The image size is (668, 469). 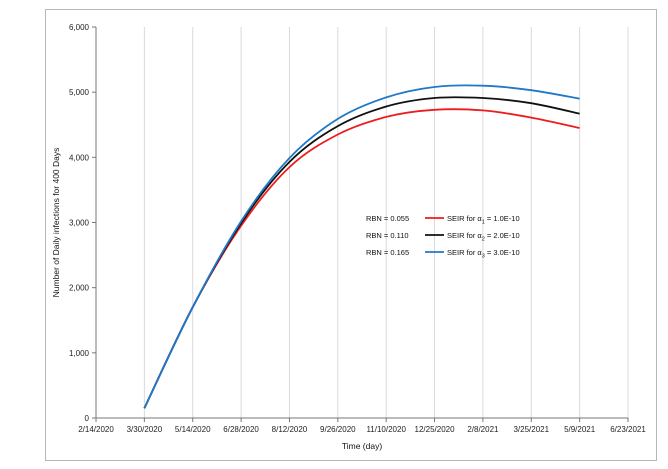 What do you see at coordinates (531, 429) in the screenshot?
I see `x-tick-label: 3/25/2021` at bounding box center [531, 429].